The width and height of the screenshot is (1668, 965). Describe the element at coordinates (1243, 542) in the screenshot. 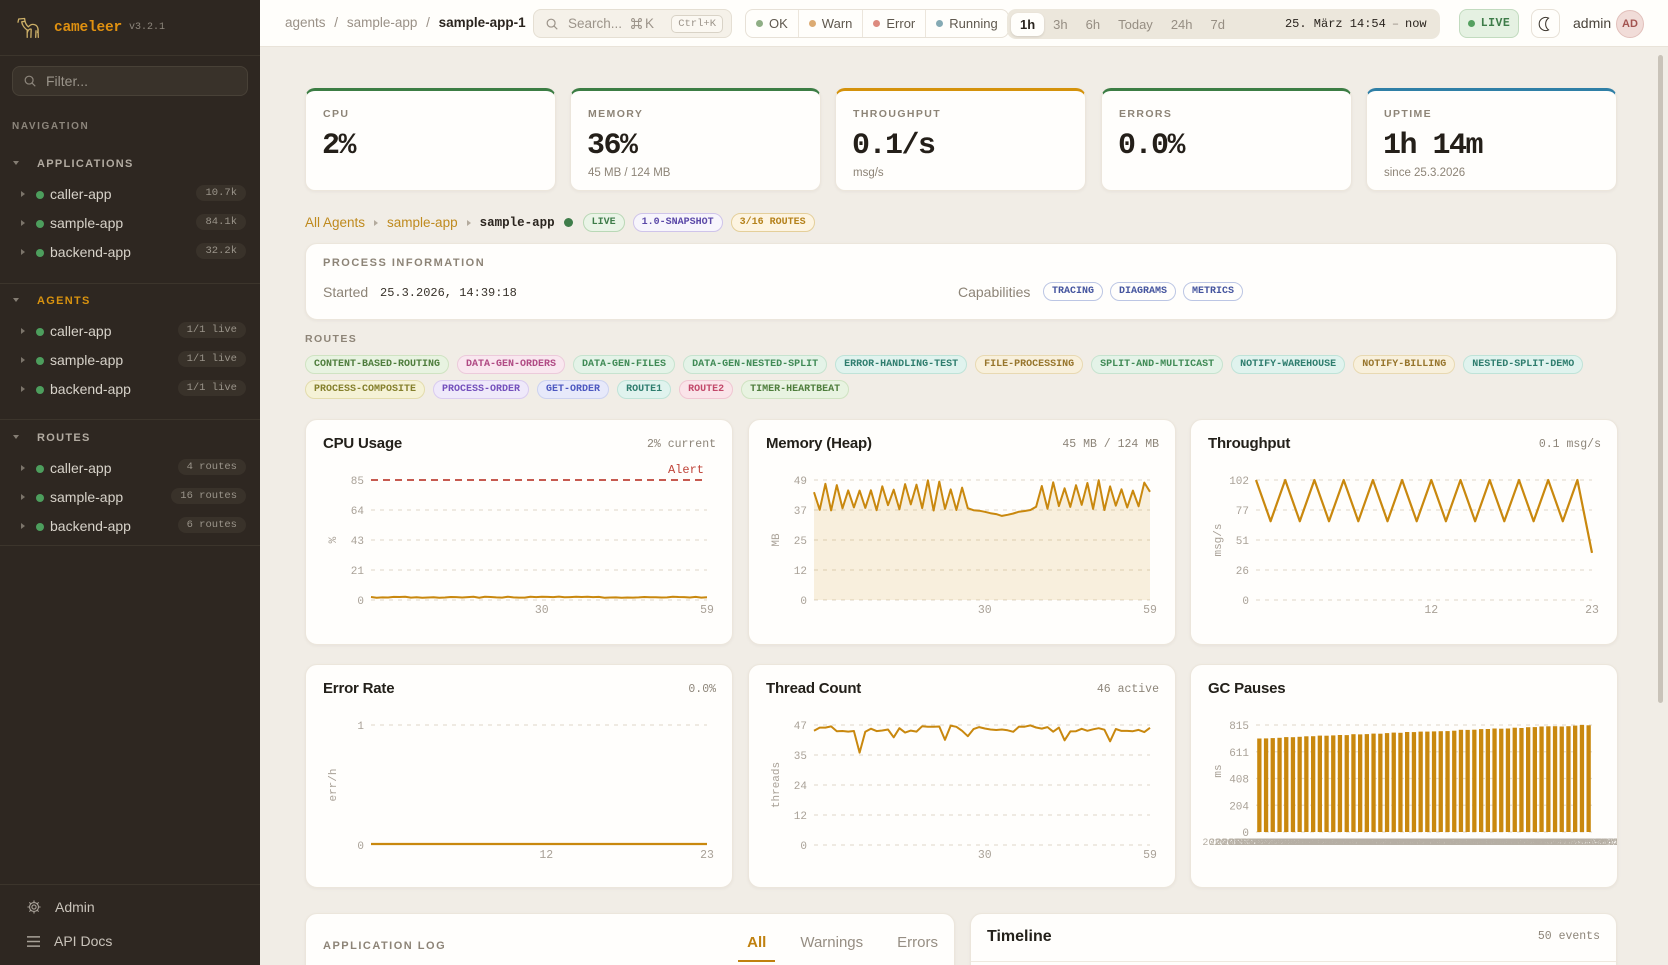

I see `svg-text: 51` at that location.